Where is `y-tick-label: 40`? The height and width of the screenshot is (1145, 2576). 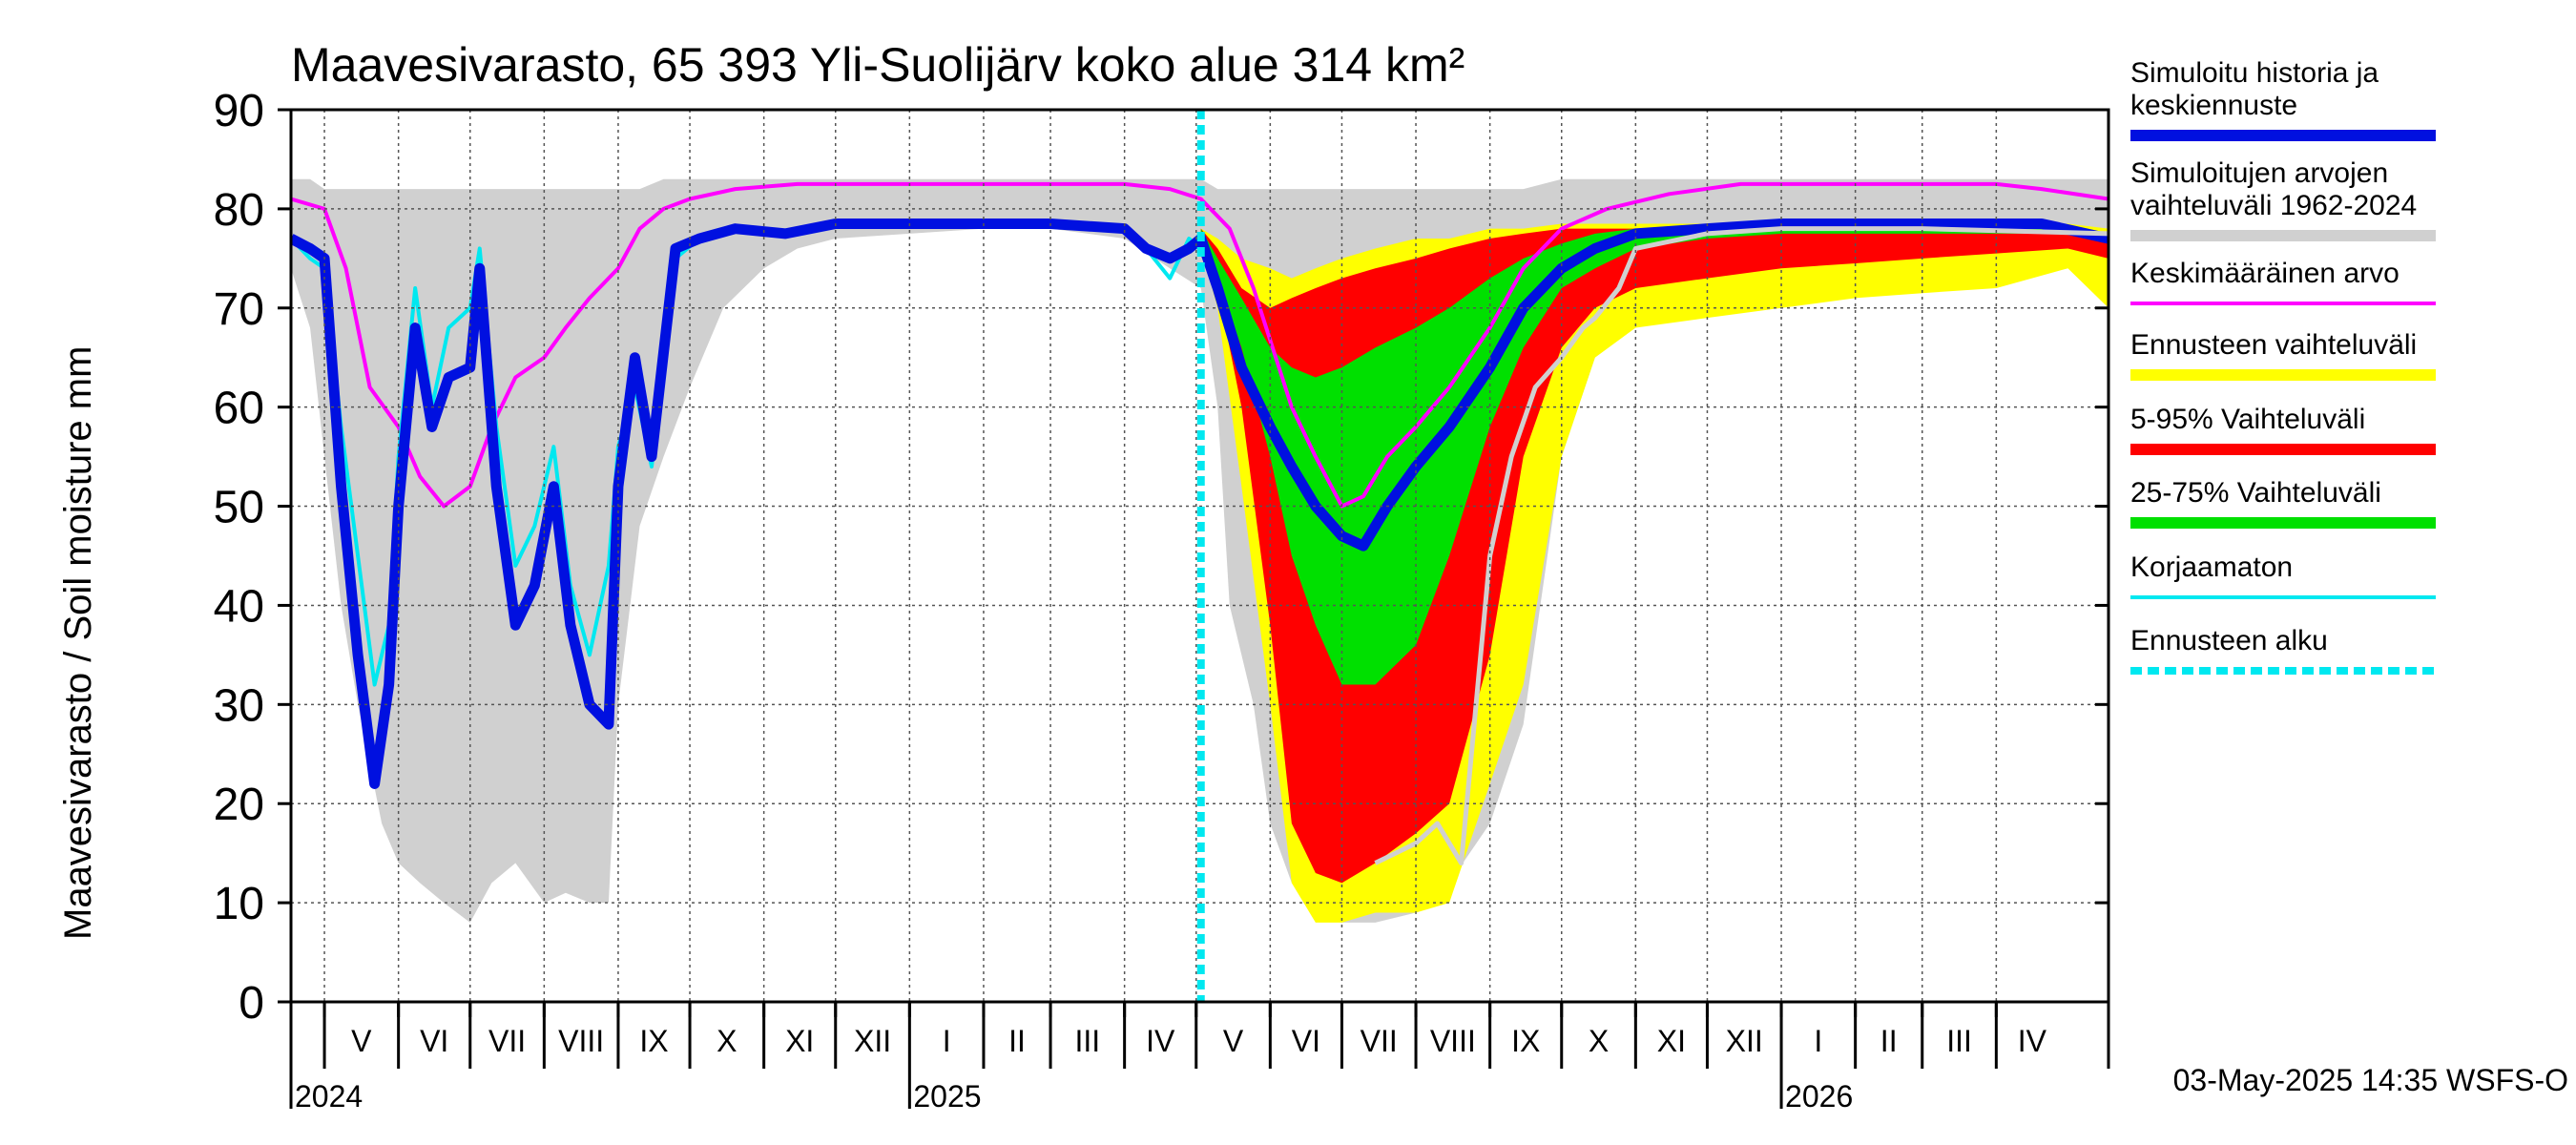
y-tick-label: 40 is located at coordinates (239, 607).